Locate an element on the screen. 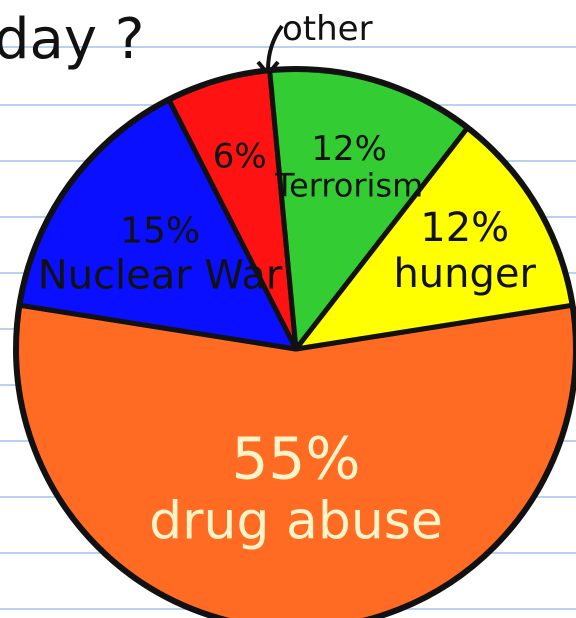 The width and height of the screenshot is (576, 618). title-fragment: day ? is located at coordinates (72, 39).